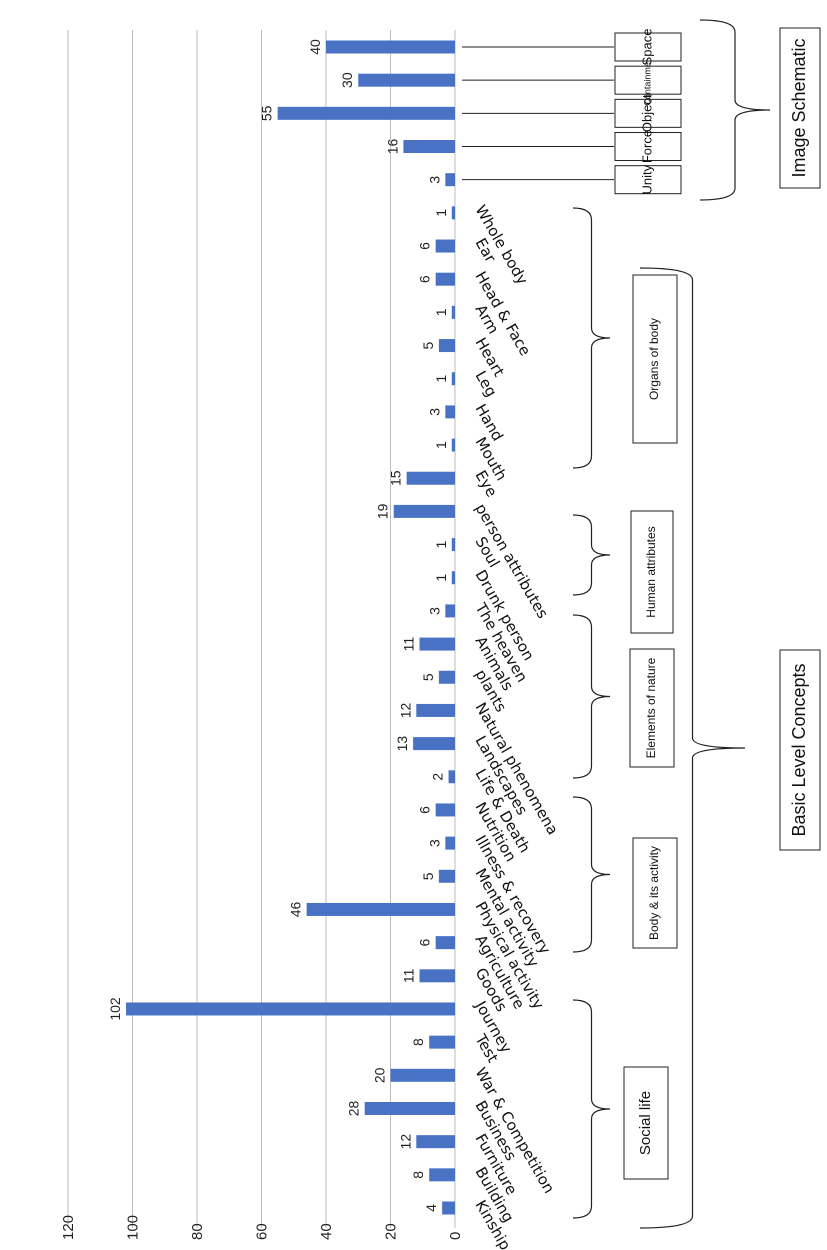  Describe the element at coordinates (296, 909) in the screenshot. I see `data-label-9: 46` at that location.